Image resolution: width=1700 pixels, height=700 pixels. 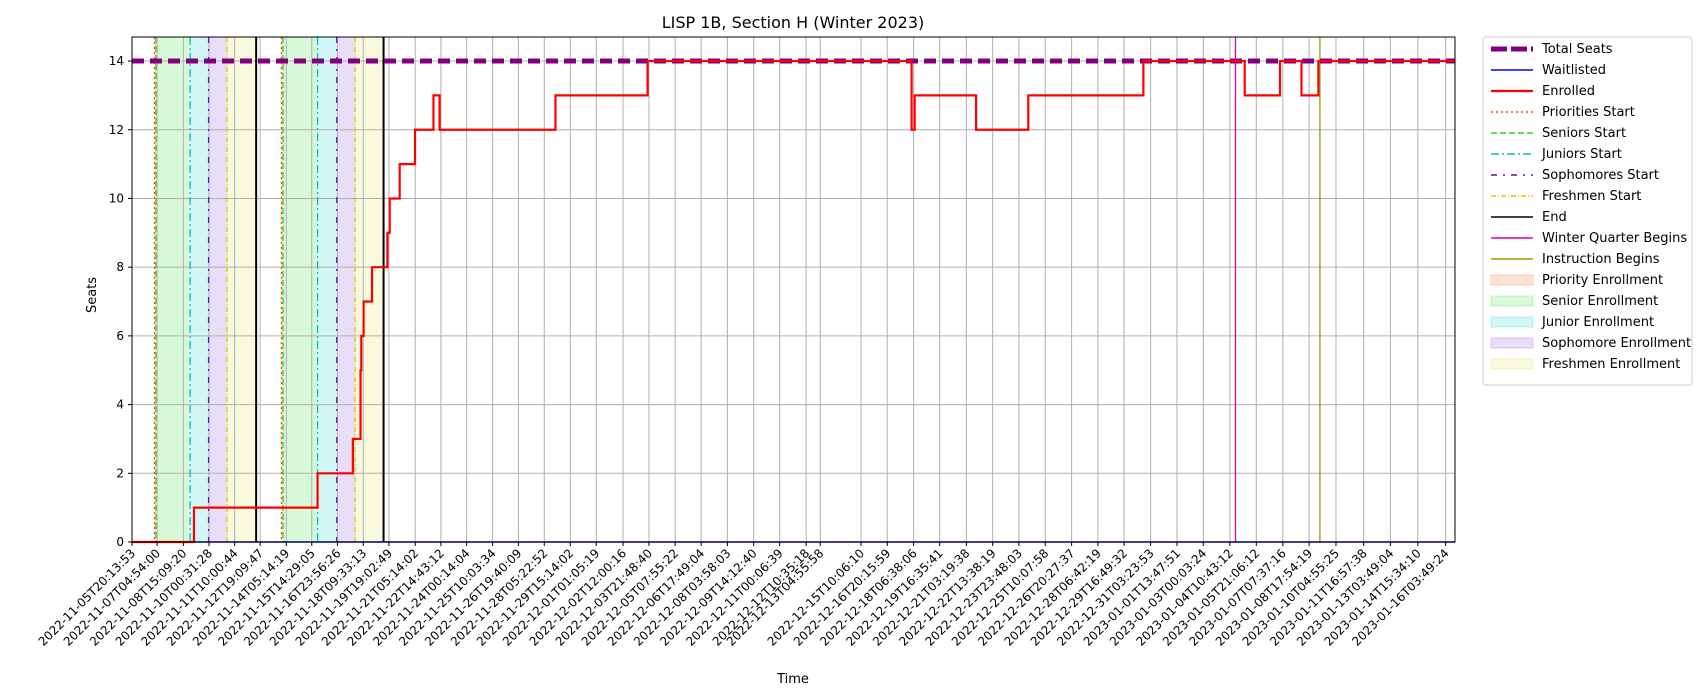 What do you see at coordinates (116, 198) in the screenshot?
I see `y-tick-label-5: 10` at bounding box center [116, 198].